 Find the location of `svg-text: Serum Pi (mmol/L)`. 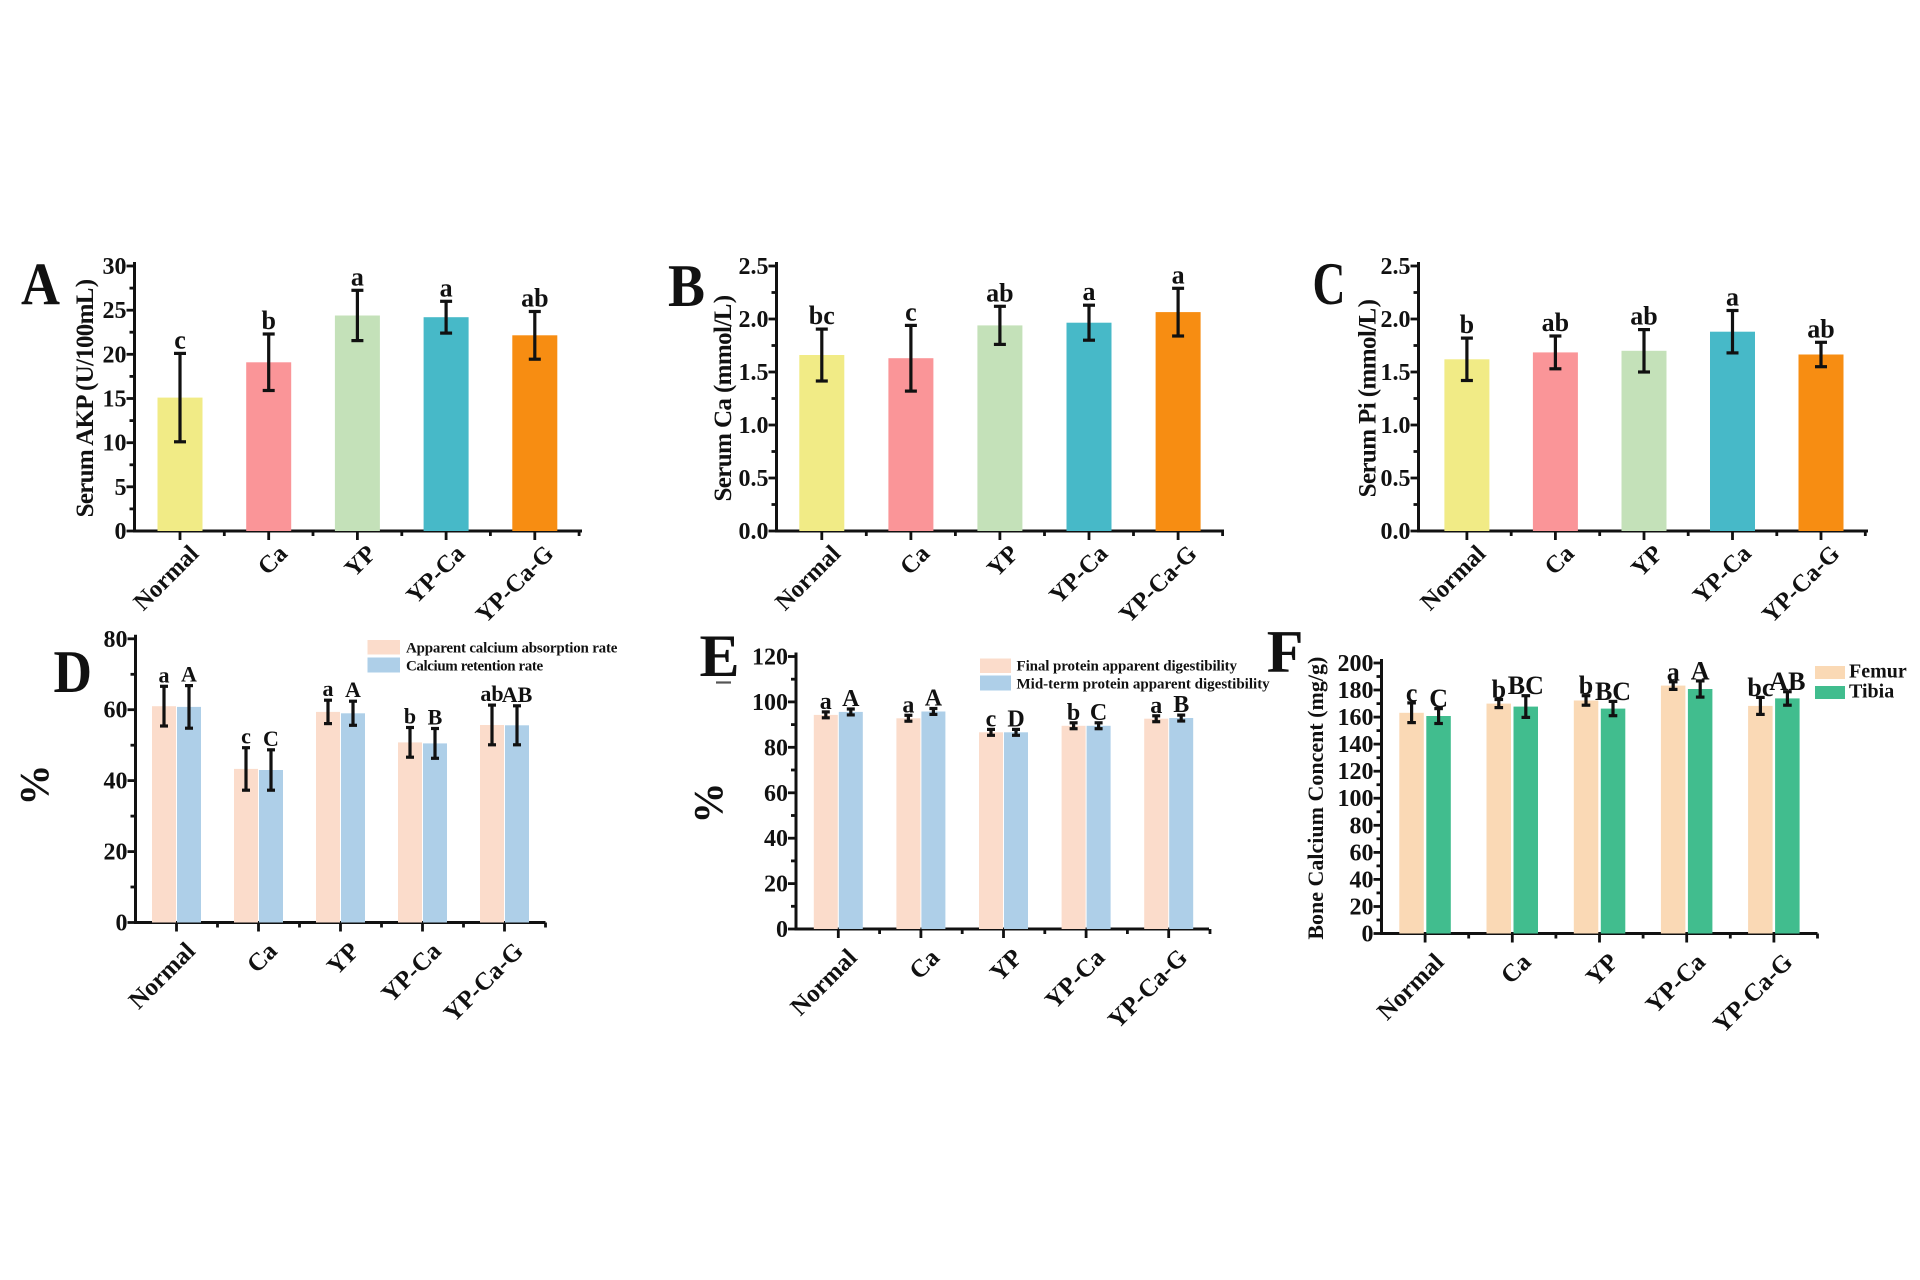

svg-text: Serum Pi (mmol/L) is located at coordinates (1368, 398).